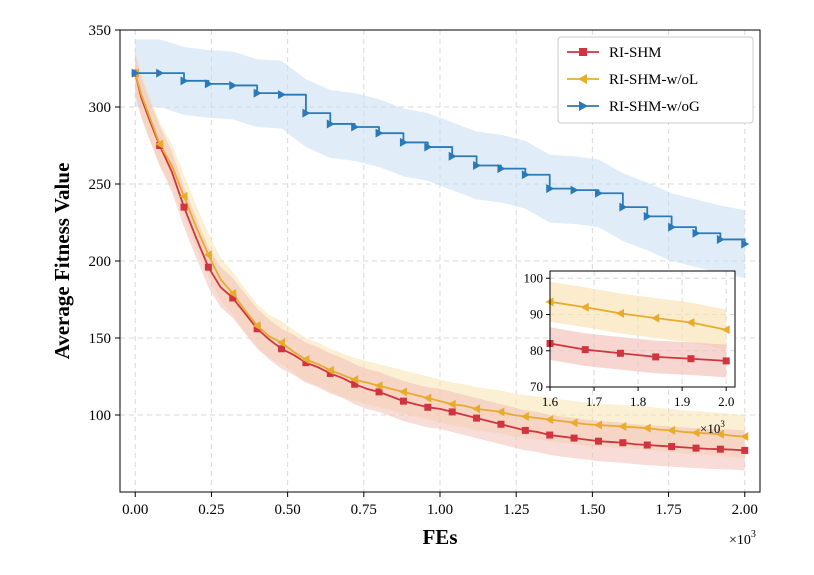 Image resolution: width=814 pixels, height=575 pixels. I want to click on inset-x-scale-note-base: ×10, so click(710, 428).